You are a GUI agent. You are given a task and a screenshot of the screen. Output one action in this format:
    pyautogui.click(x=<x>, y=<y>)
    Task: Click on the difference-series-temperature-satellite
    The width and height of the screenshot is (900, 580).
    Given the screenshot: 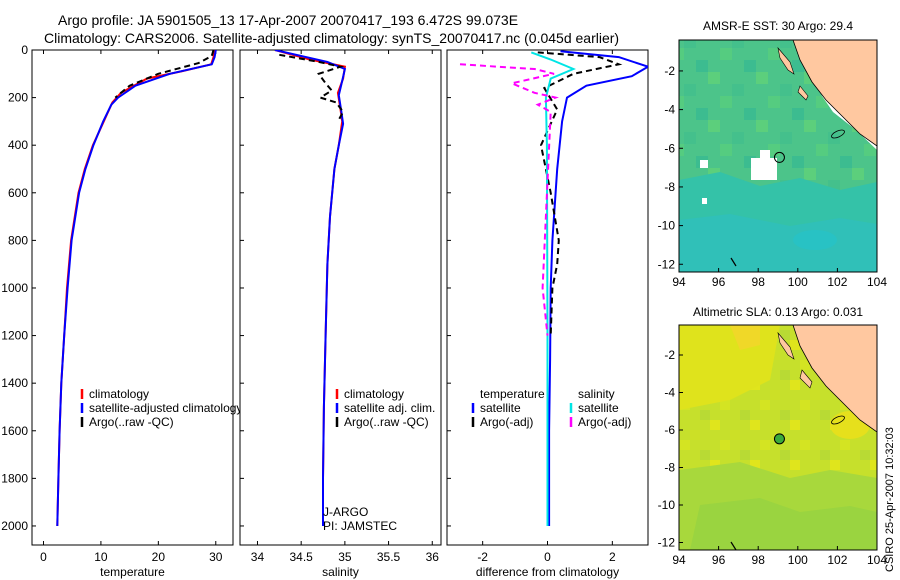 What is the action you would take?
    pyautogui.click(x=598, y=288)
    